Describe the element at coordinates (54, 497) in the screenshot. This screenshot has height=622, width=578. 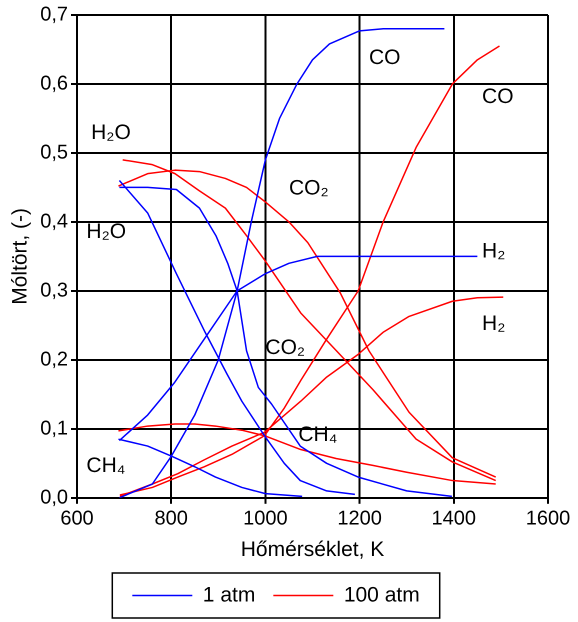
I see `y-tick-label: 0,0` at that location.